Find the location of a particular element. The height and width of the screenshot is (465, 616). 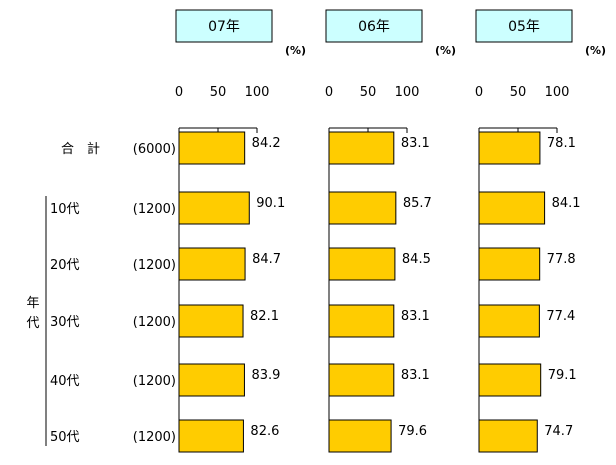

bar-value-label: 77.8 is located at coordinates (561, 259).